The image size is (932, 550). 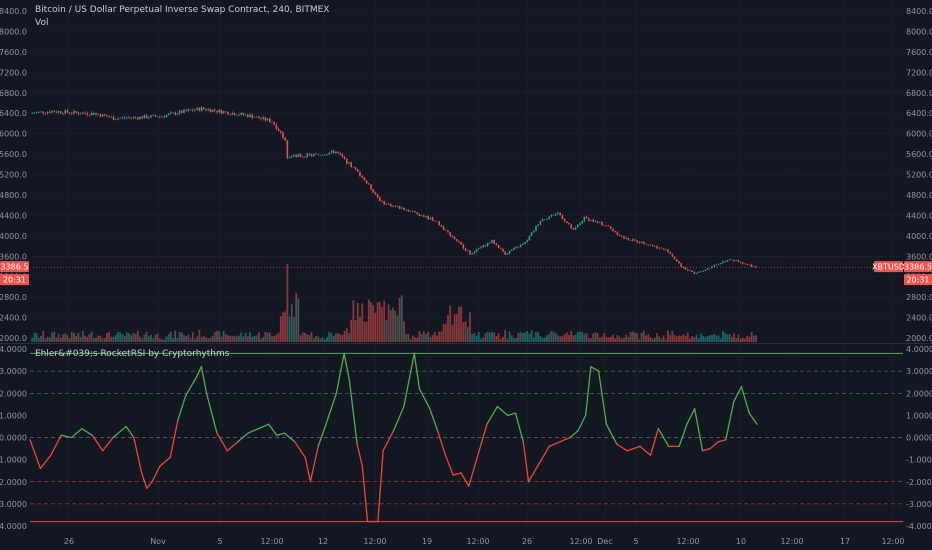 What do you see at coordinates (845, 541) in the screenshot?
I see `time-tick: 17` at bounding box center [845, 541].